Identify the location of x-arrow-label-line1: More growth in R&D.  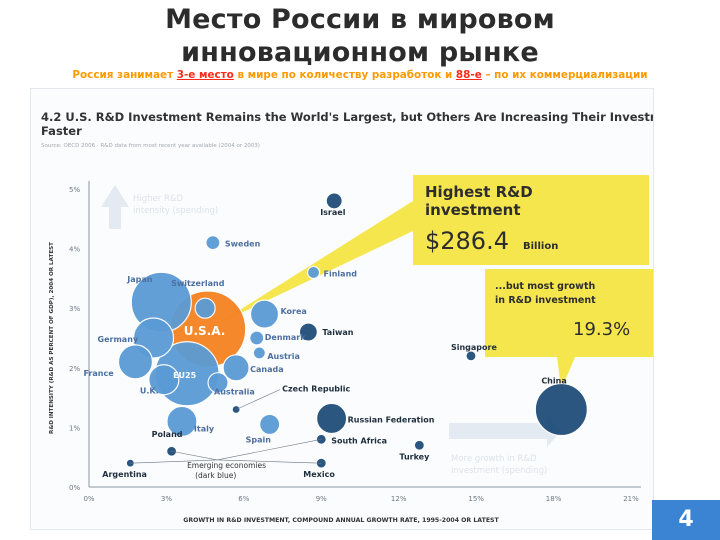
(494, 459).